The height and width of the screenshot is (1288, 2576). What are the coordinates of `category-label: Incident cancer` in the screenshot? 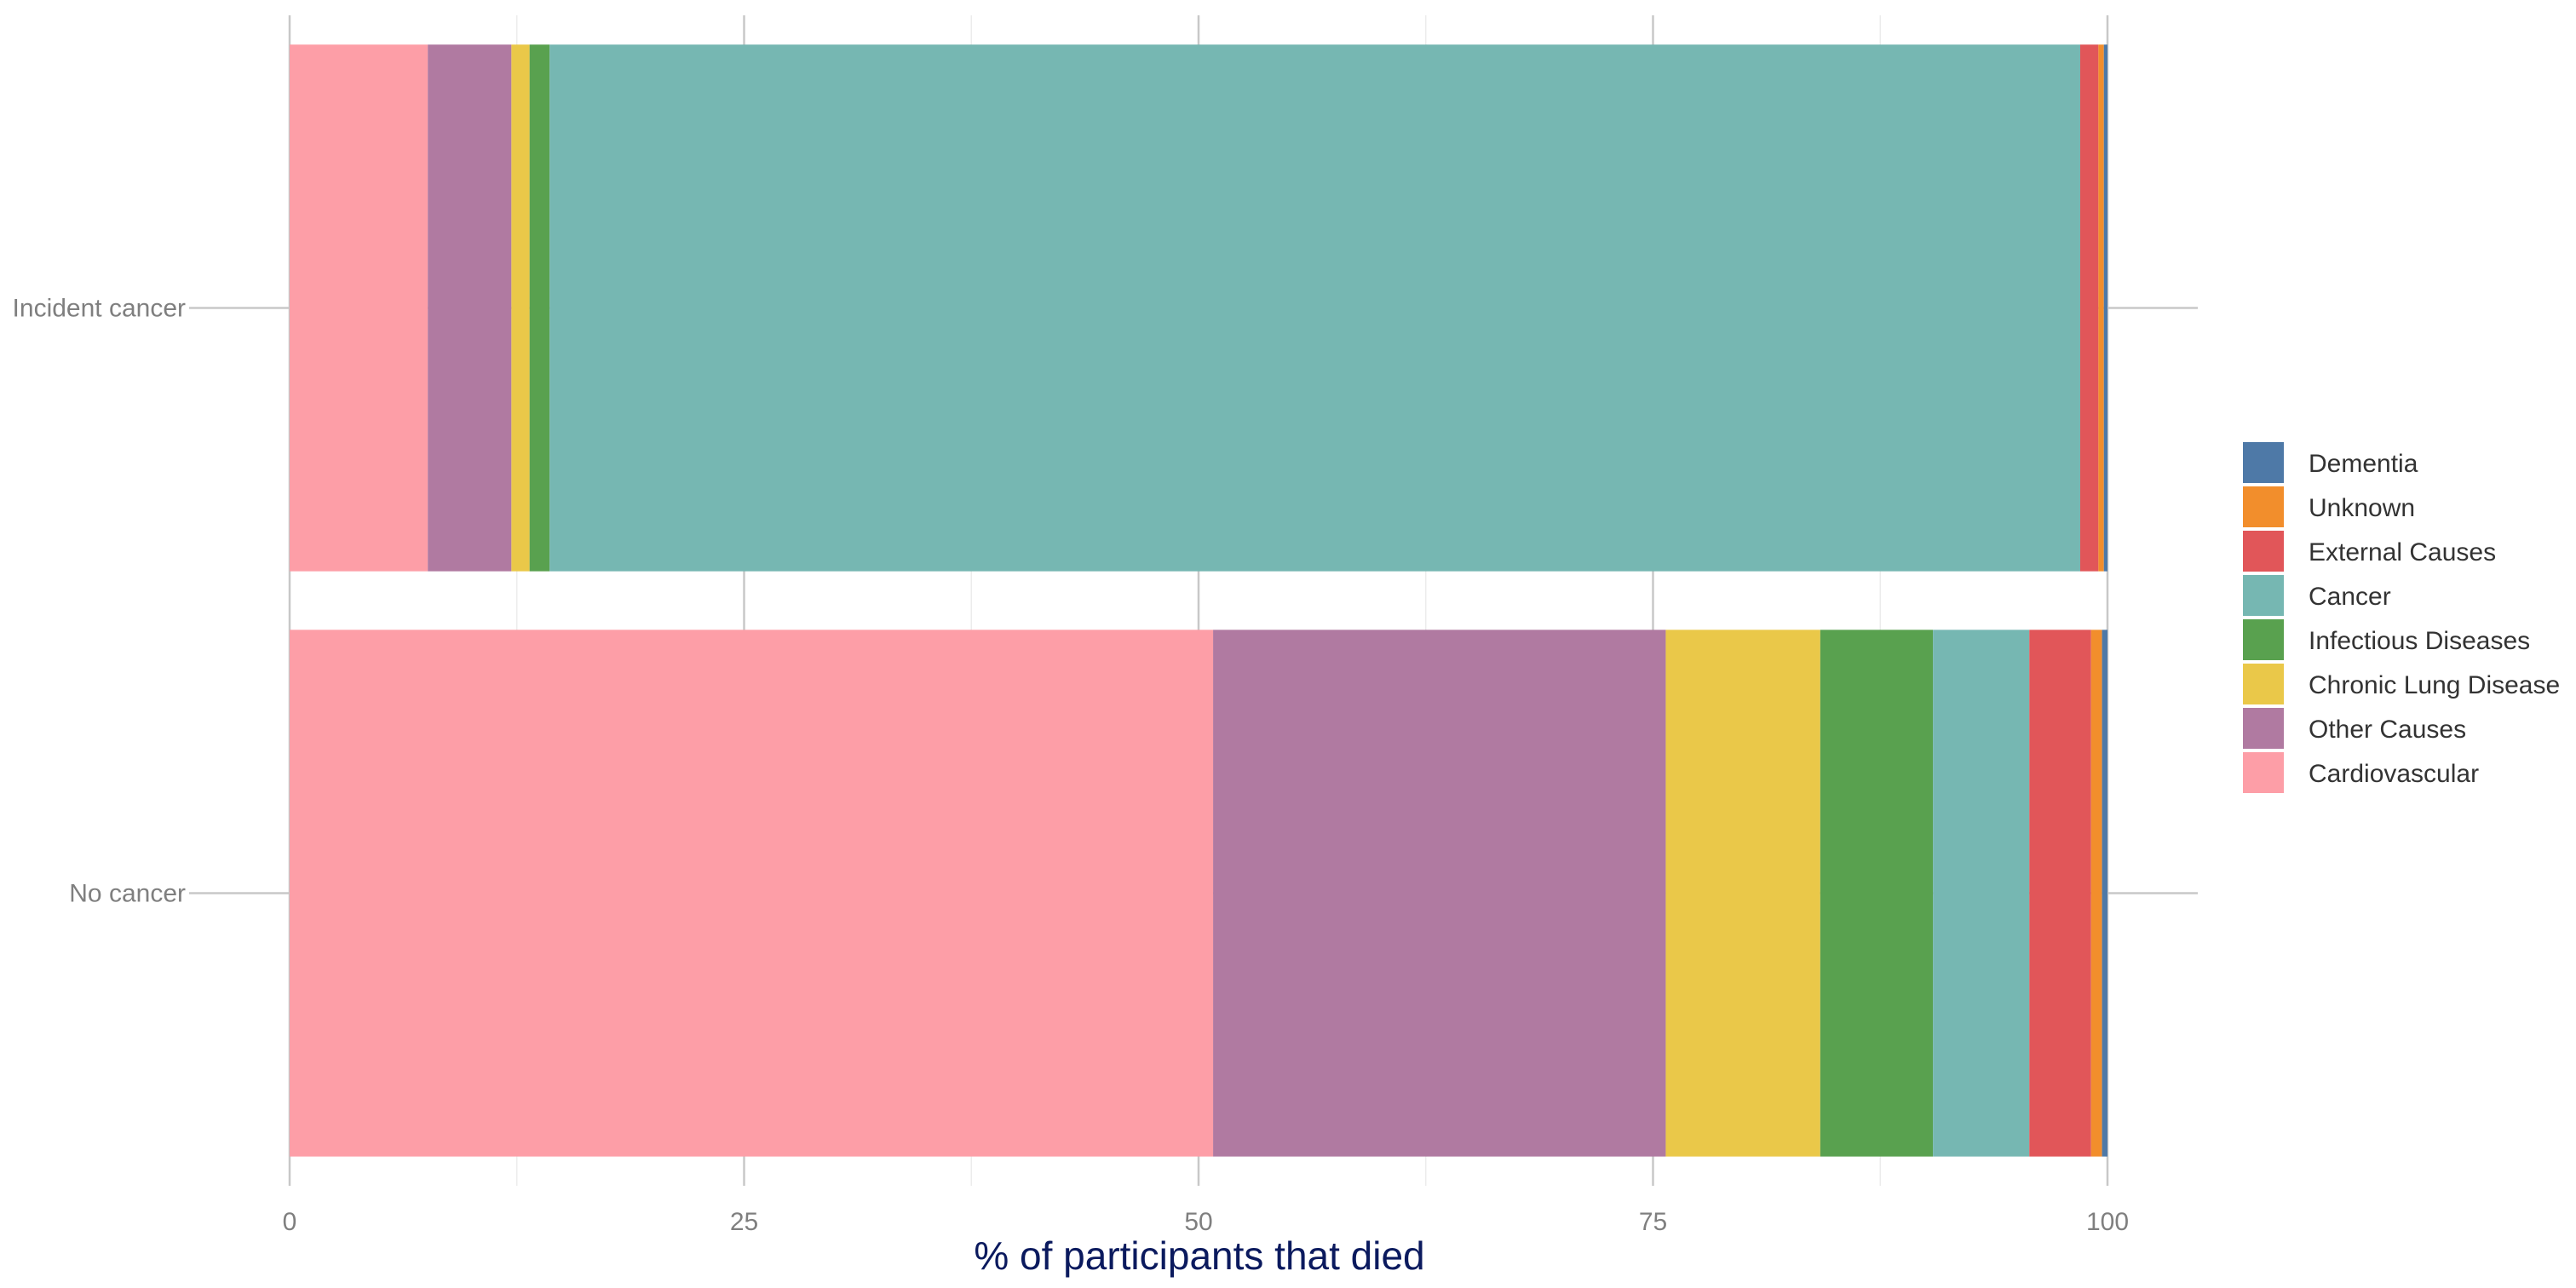 It's located at (100, 309).